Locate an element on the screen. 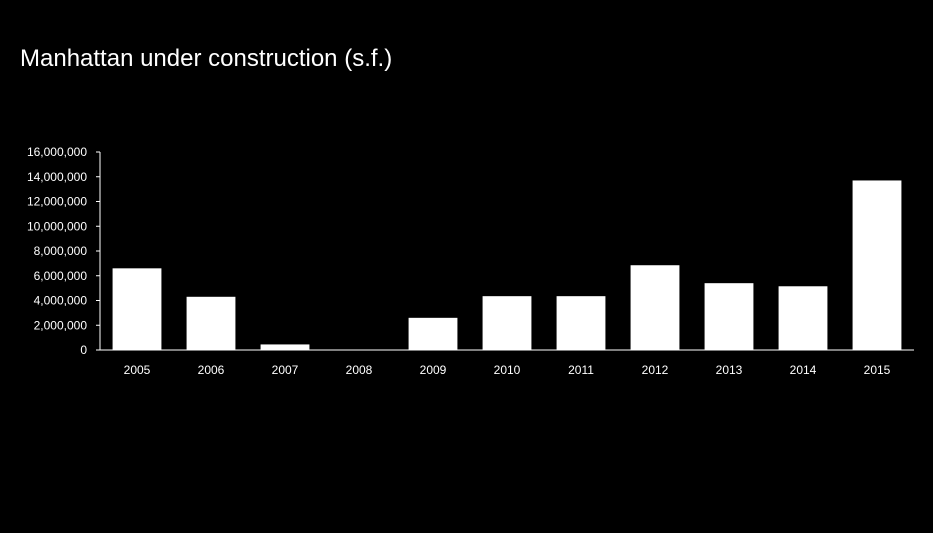 Image resolution: width=933 pixels, height=533 pixels. x-tick-label: 2008 is located at coordinates (359, 370).